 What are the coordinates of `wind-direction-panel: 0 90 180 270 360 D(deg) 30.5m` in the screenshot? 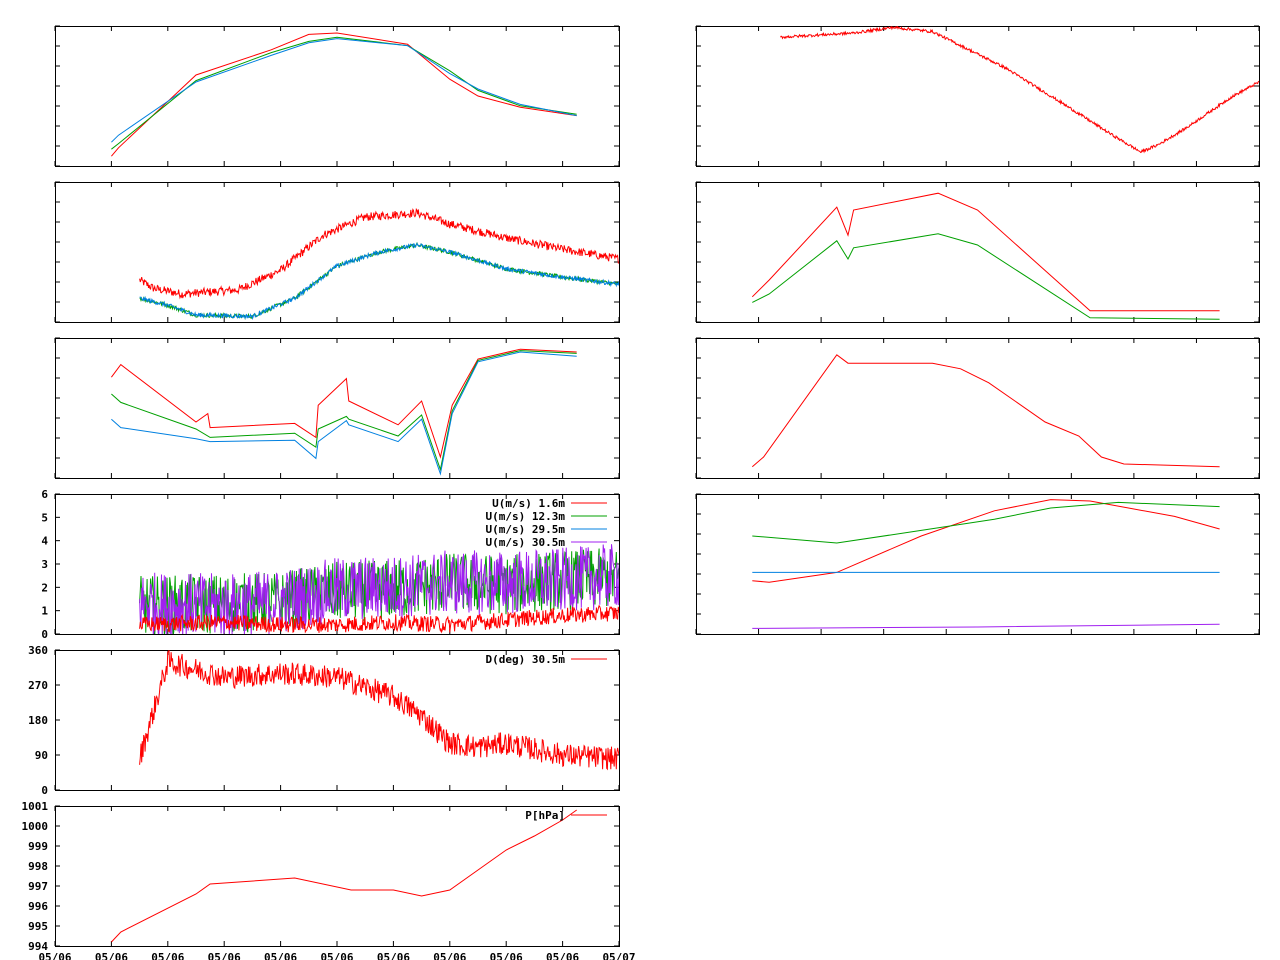 It's located at (324, 720).